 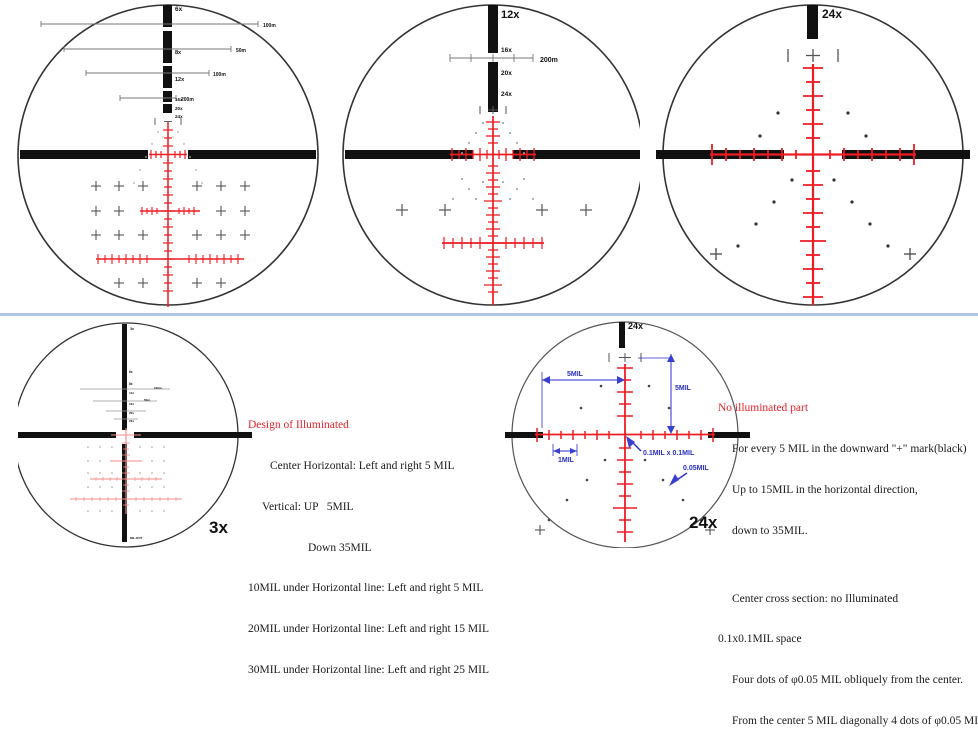 What do you see at coordinates (147, 400) in the screenshot?
I see `range-label-2: 50m` at bounding box center [147, 400].